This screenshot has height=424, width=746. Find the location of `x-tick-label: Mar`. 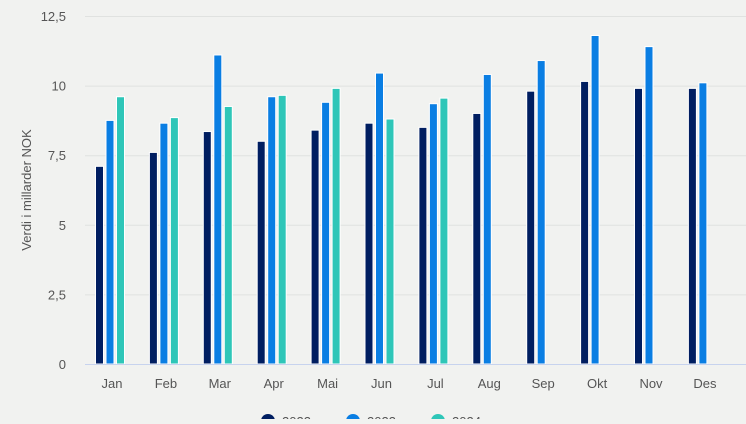

x-tick-label: Mar is located at coordinates (220, 383).